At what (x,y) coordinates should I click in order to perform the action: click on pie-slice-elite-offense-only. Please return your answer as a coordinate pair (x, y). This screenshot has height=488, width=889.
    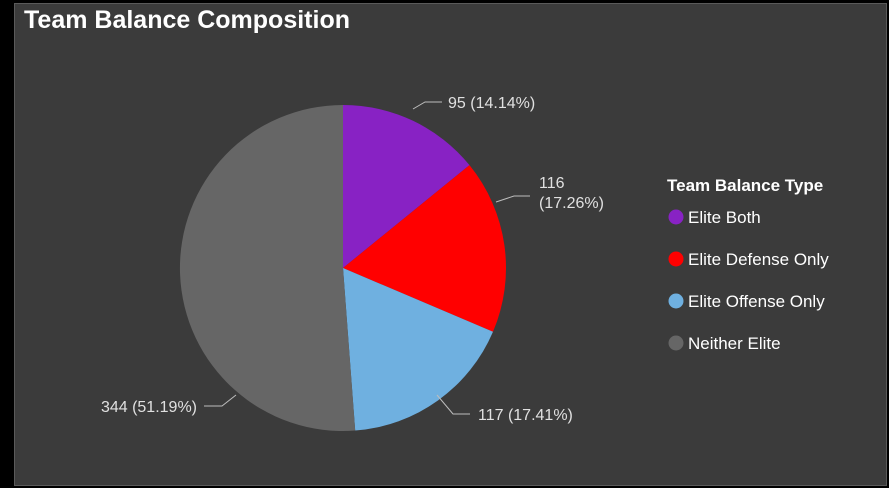
    Looking at the image, I should click on (418, 349).